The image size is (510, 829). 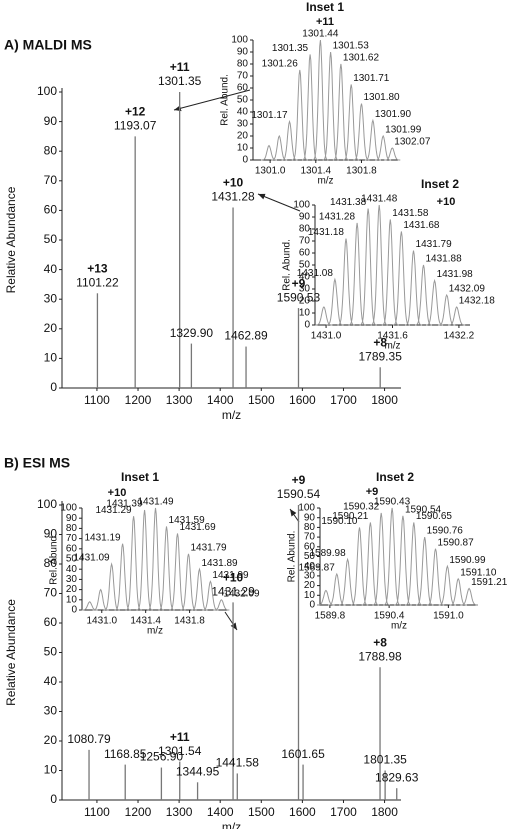 I want to click on charge-label: +10, so click(x=233, y=183).